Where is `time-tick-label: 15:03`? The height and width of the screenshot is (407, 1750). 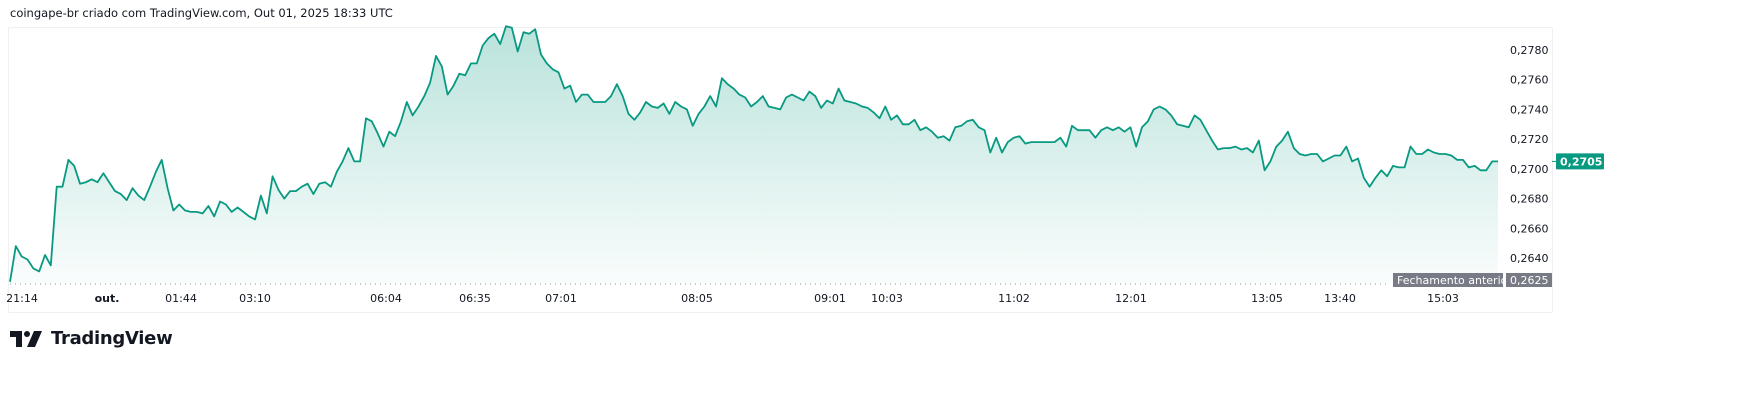
time-tick-label: 15:03 is located at coordinates (1443, 298).